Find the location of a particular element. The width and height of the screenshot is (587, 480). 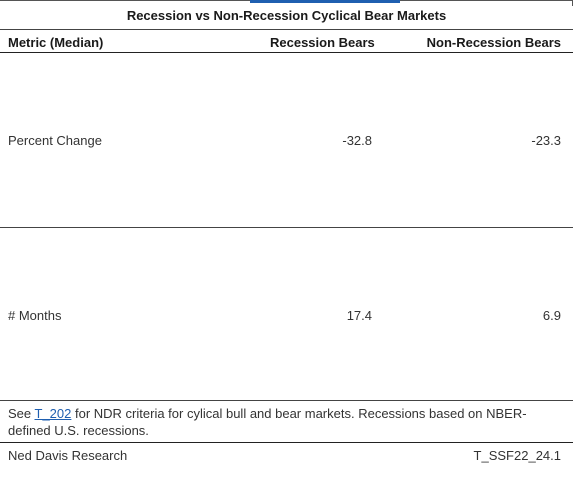

column-header-non-recession: Non-Recession Bears is located at coordinates (493, 42).